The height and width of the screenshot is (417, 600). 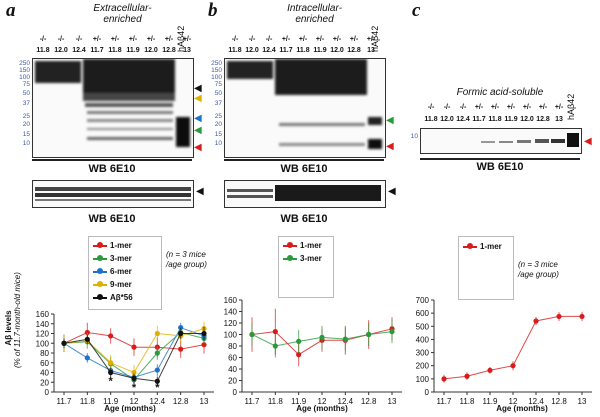 What do you see at coordinates (112, 160) in the screenshot?
I see `wb-underline-a` at bounding box center [112, 160].